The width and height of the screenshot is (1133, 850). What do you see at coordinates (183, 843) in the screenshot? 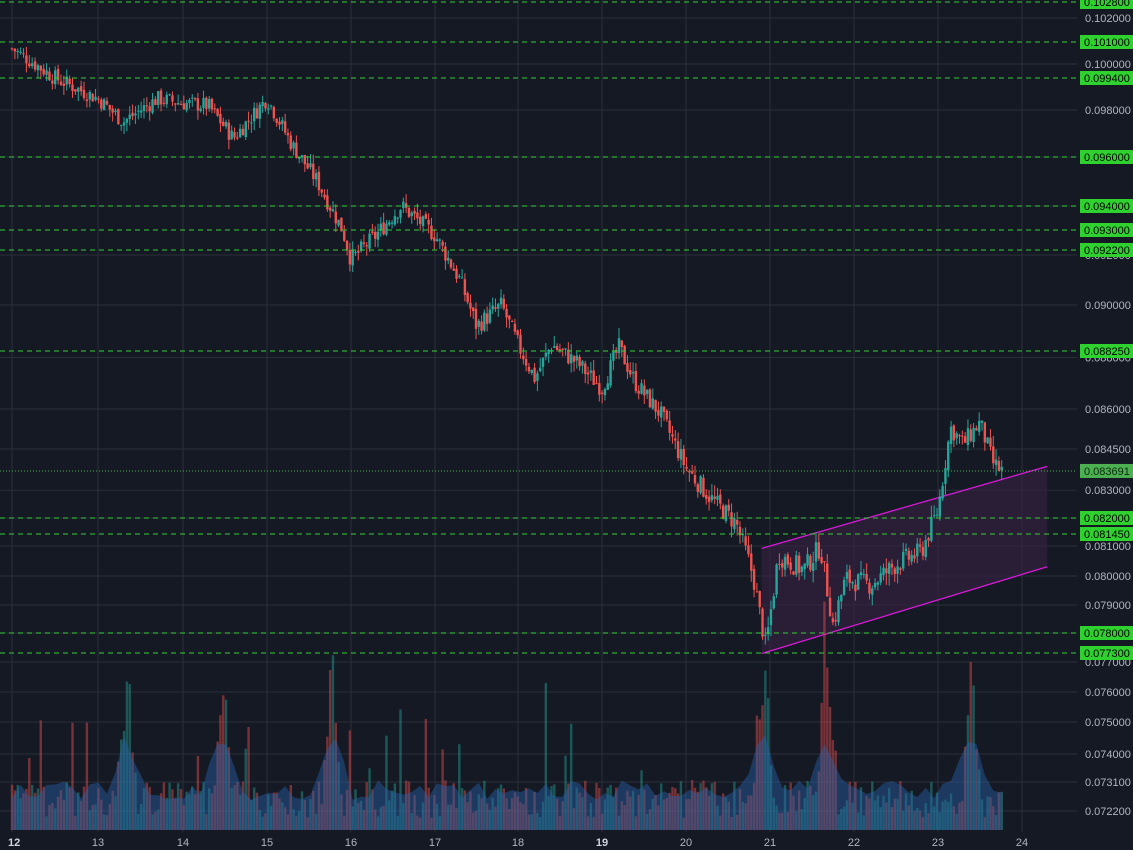
I see `time-tick-14: 14` at bounding box center [183, 843].